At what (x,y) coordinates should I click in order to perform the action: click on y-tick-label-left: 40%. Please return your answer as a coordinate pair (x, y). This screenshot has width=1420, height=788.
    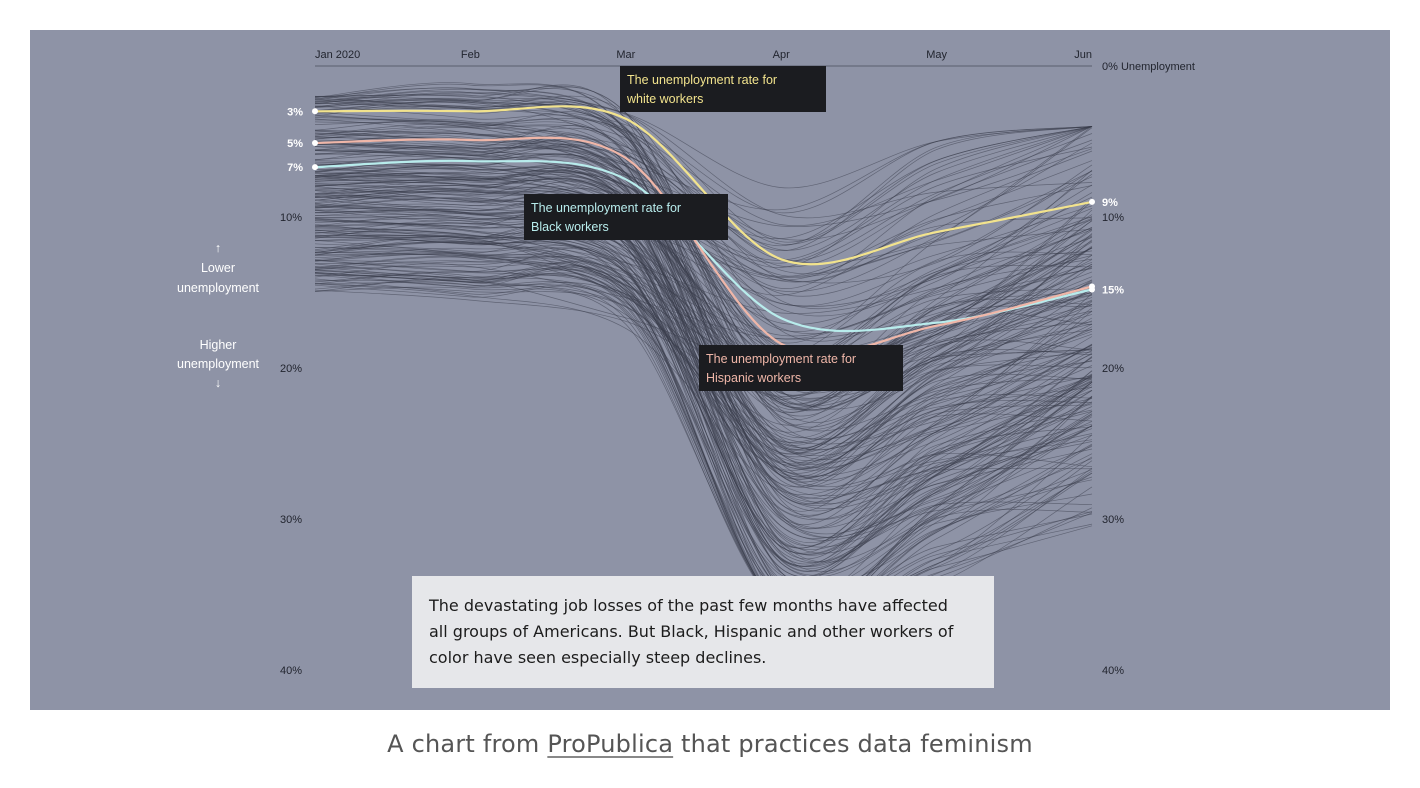
    Looking at the image, I should click on (291, 671).